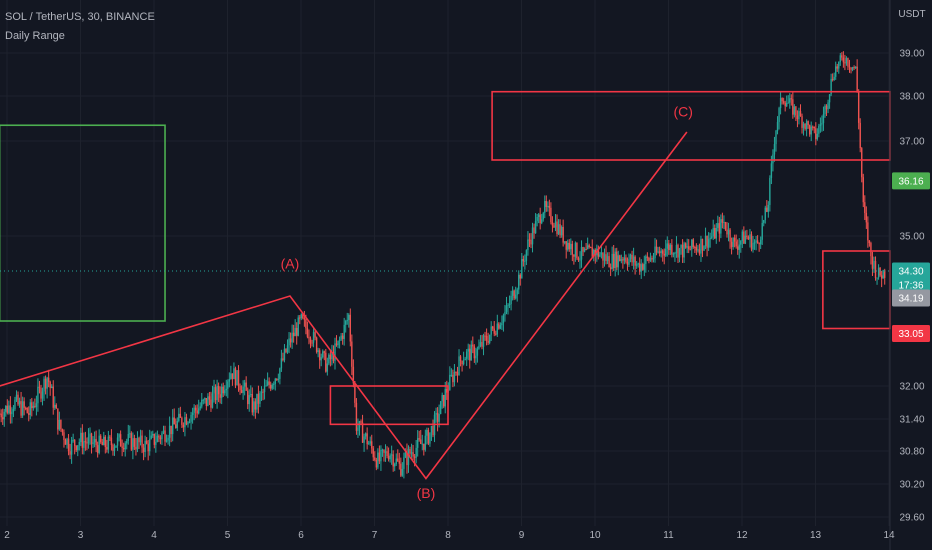 This screenshot has width=932, height=550. Describe the element at coordinates (742, 535) in the screenshot. I see `time-tick-label: 12` at that location.